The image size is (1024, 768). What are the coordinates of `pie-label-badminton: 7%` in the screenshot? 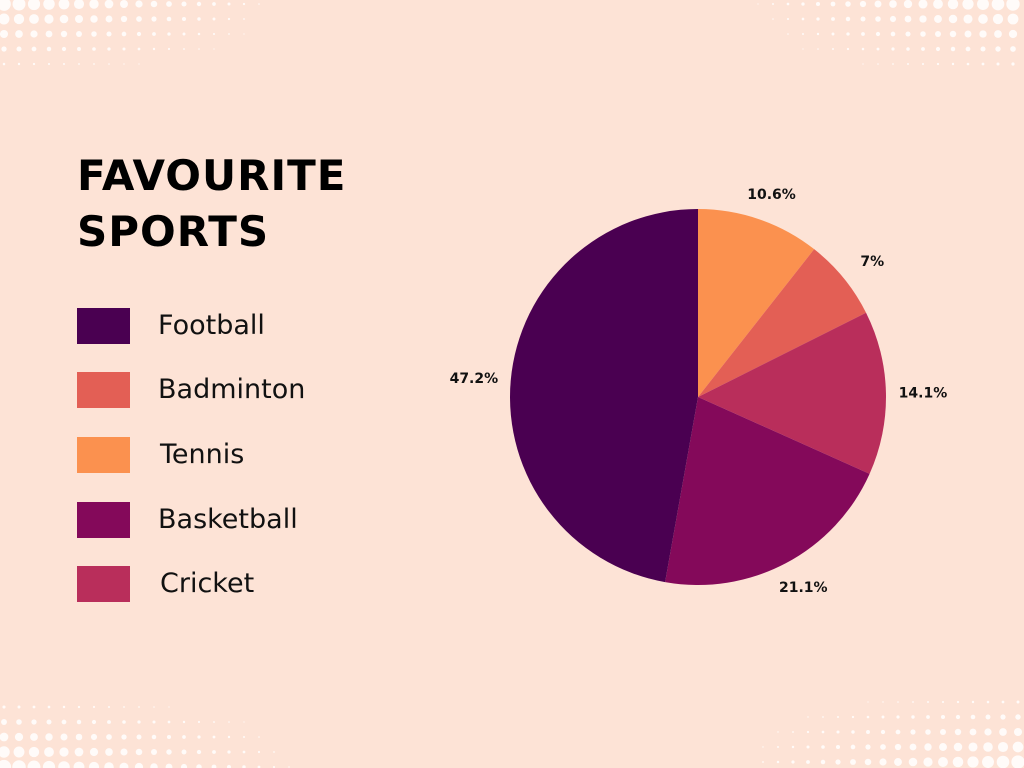 It's located at (872, 262).